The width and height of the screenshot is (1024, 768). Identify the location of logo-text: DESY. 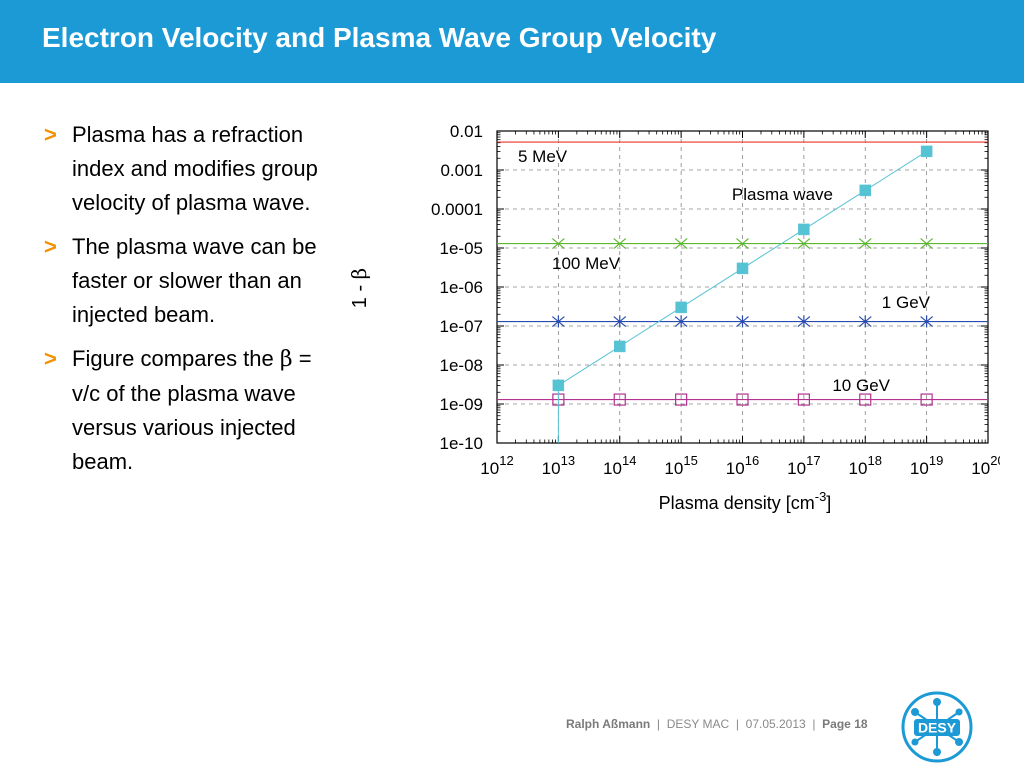
(937, 728).